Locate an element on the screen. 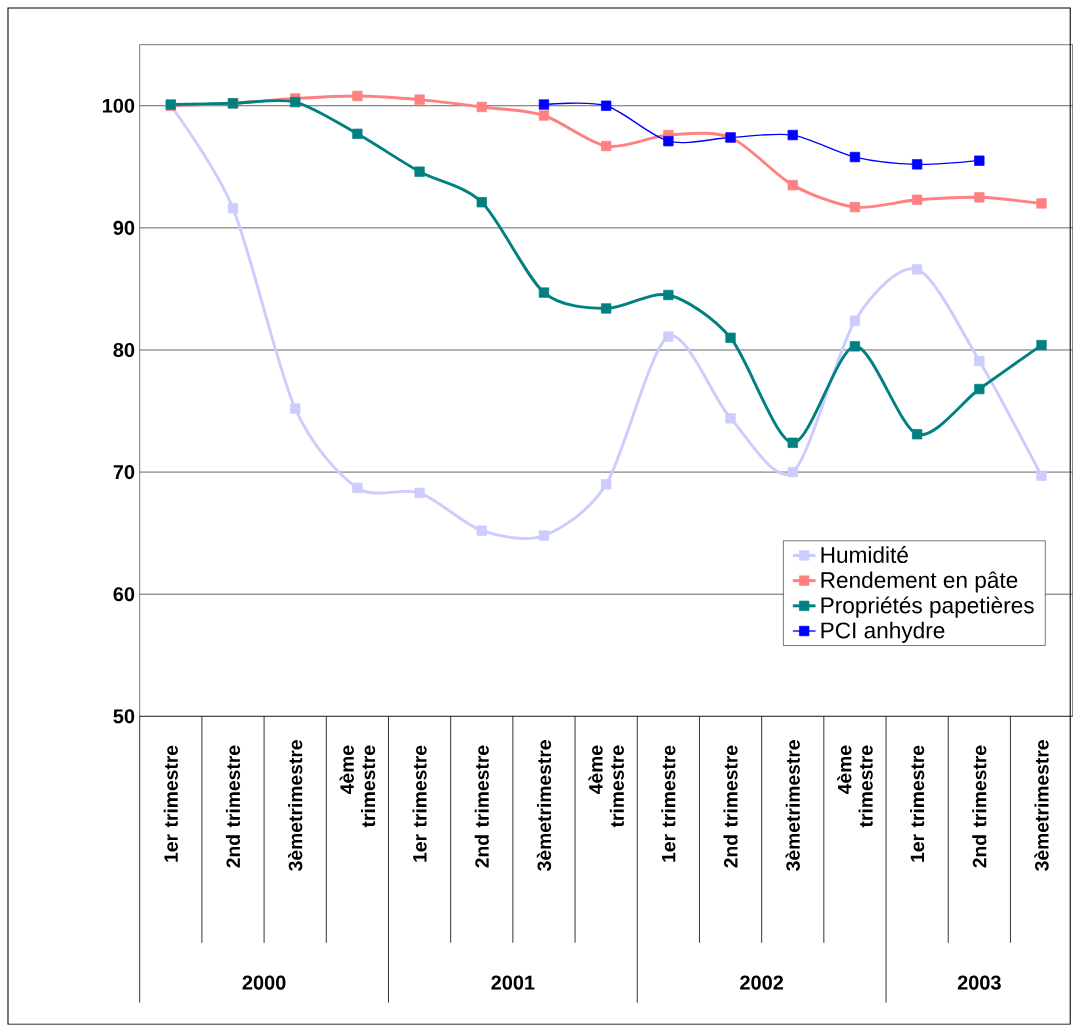  y-tick-label: 60 is located at coordinates (124, 594).